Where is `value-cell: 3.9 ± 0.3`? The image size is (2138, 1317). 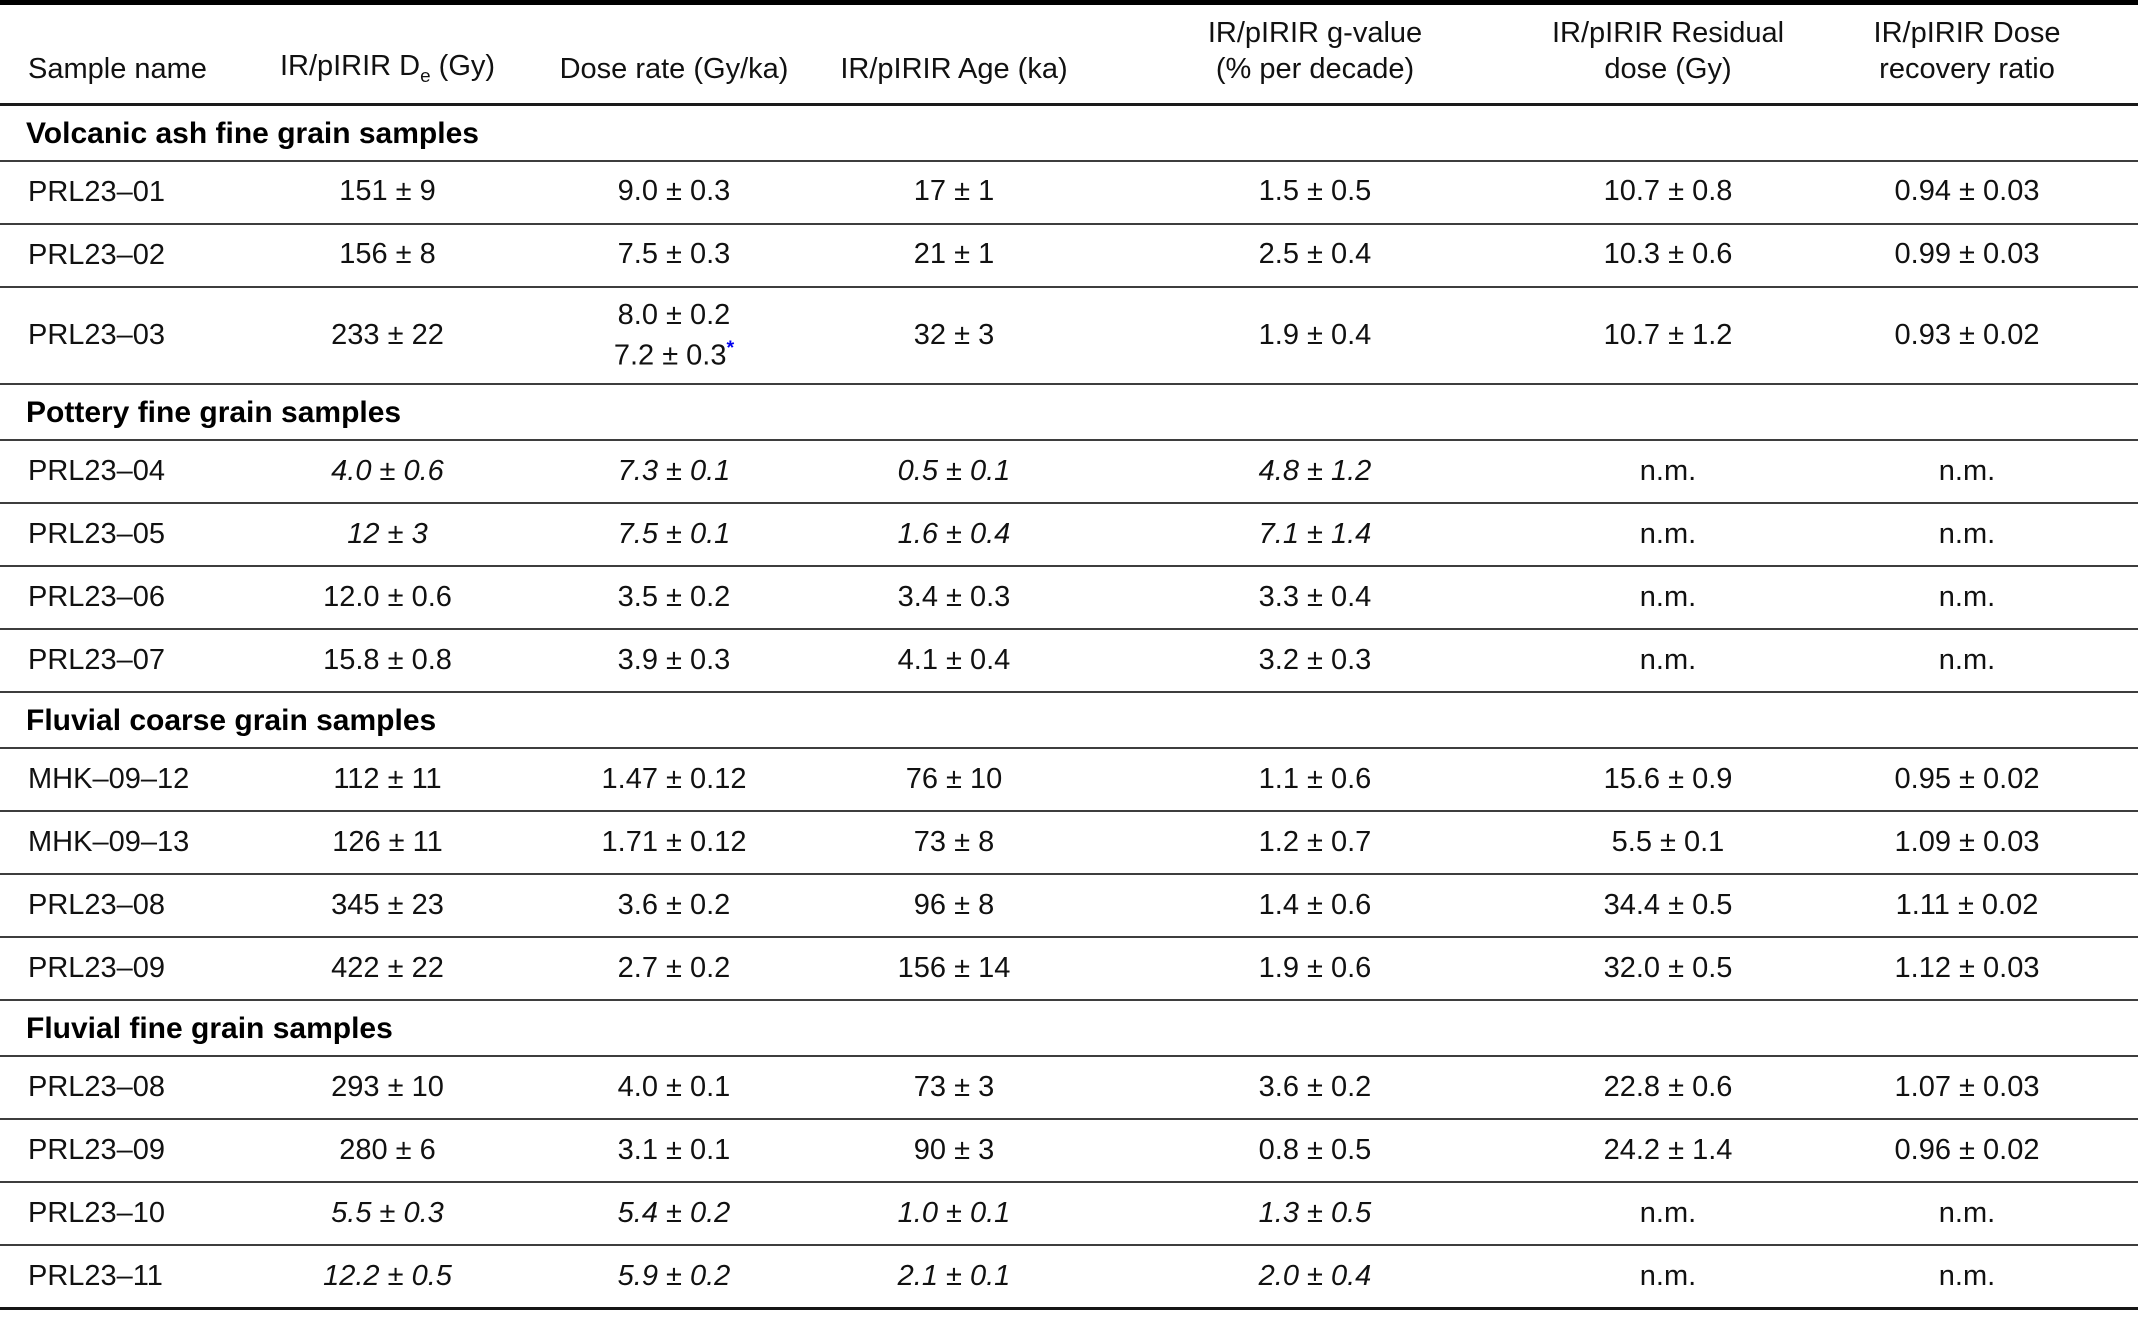 value-cell: 3.9 ± 0.3 is located at coordinates (674, 660).